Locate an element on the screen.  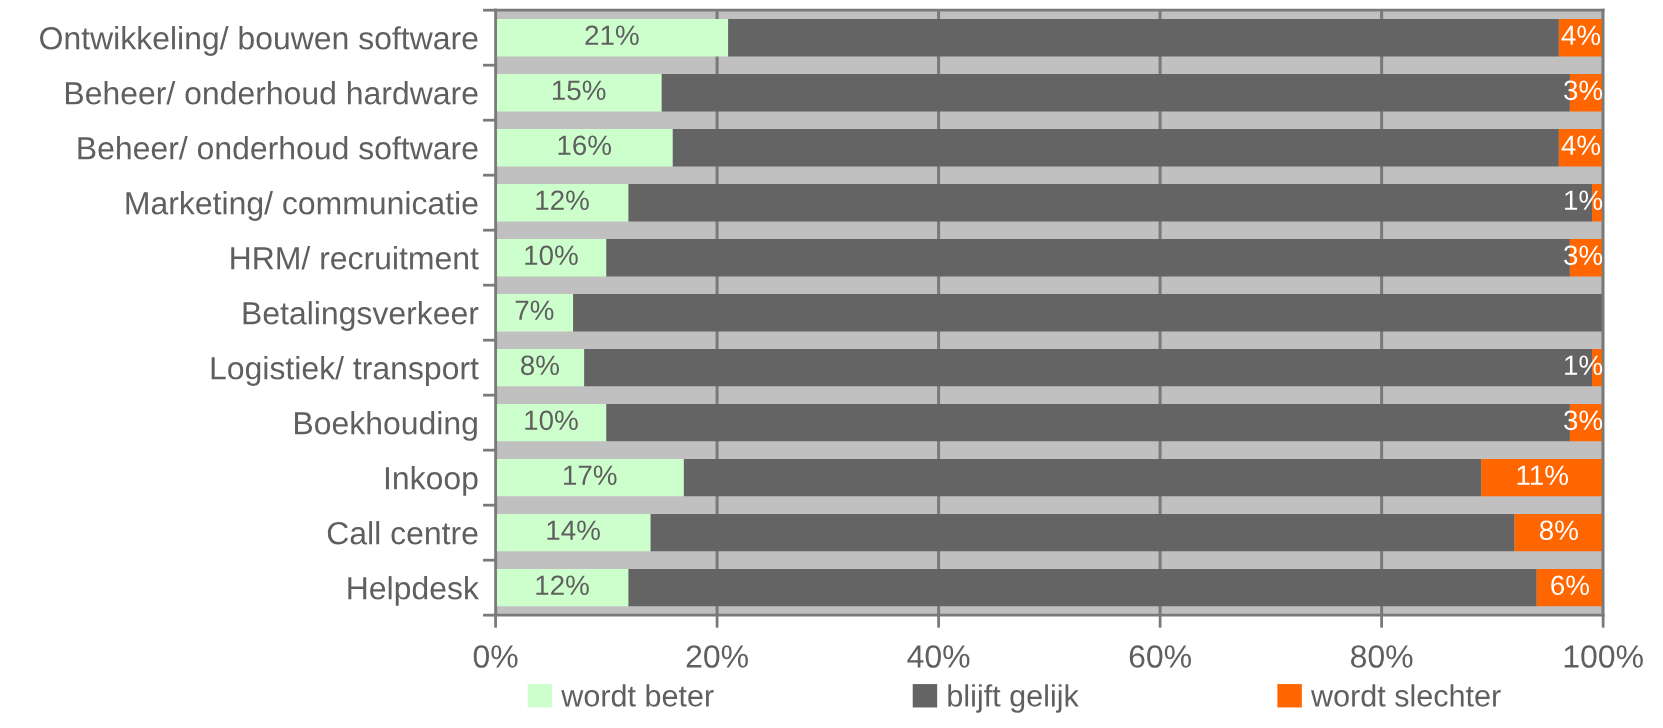
y-tick-label: Call centre is located at coordinates (402, 533).